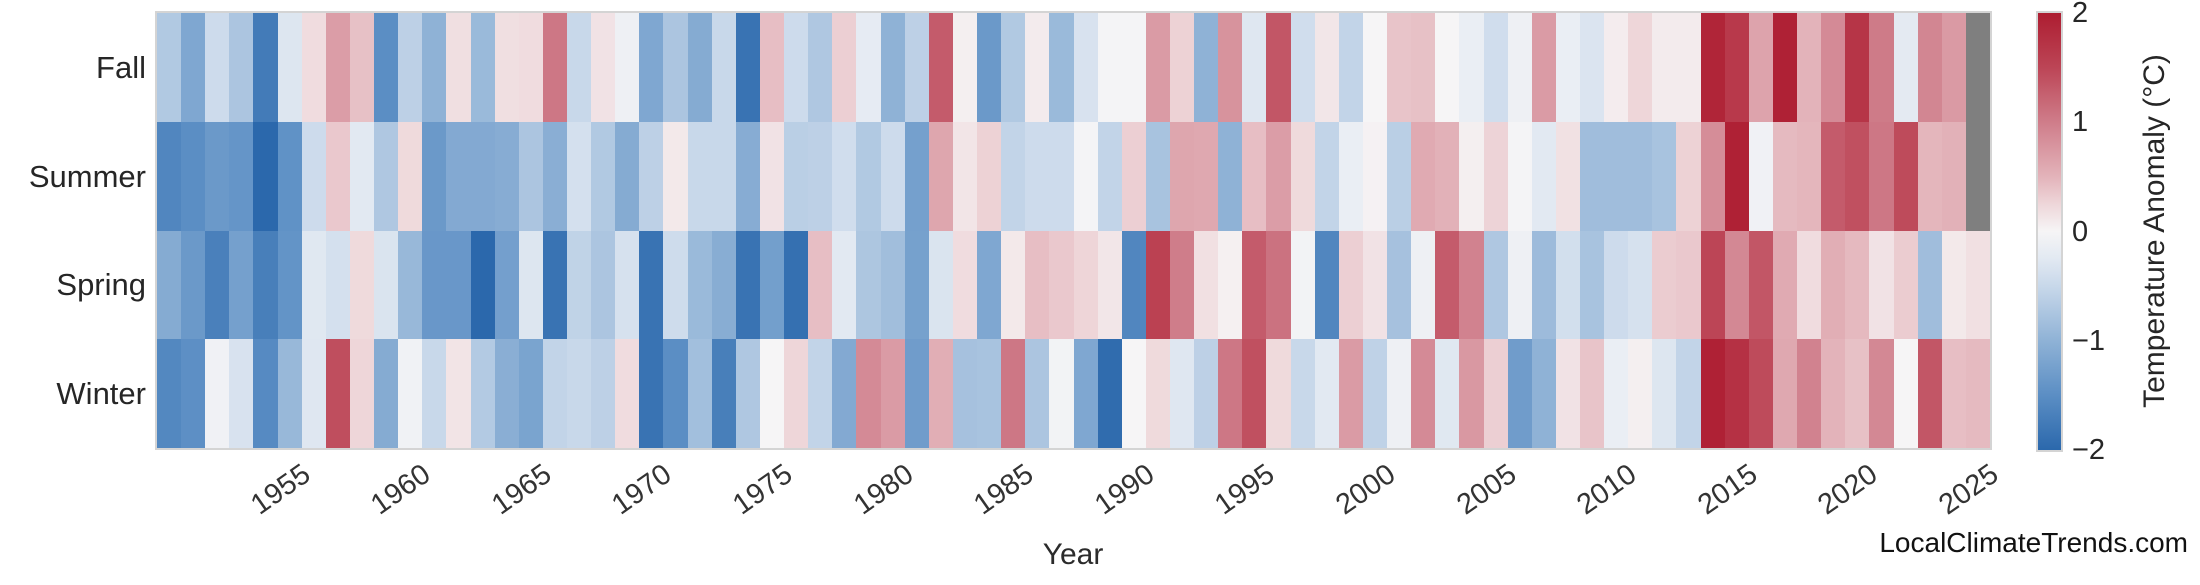  Describe the element at coordinates (1366, 490) in the screenshot. I see `x-tick-label: 2000` at that location.